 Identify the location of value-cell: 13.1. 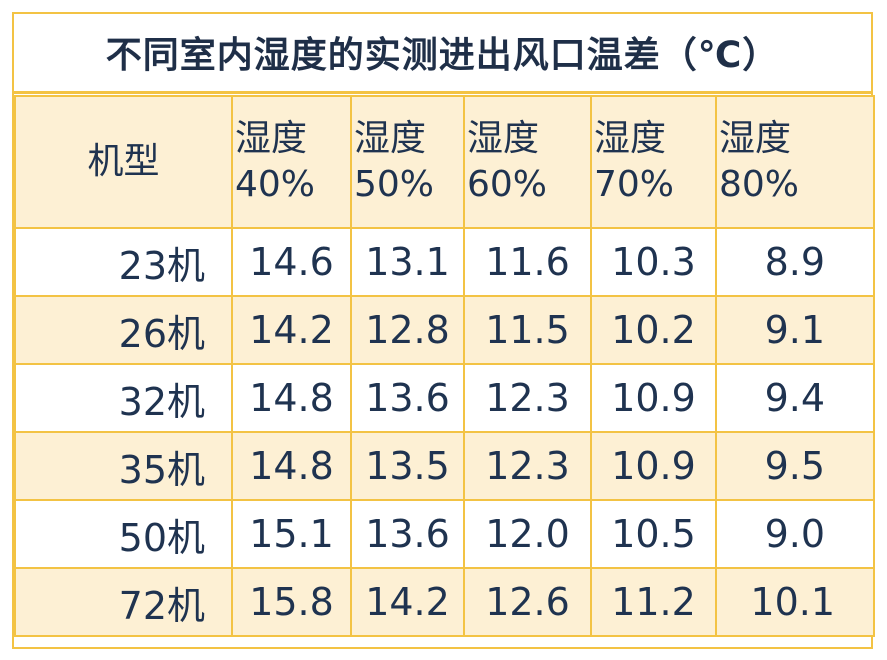
(407, 262).